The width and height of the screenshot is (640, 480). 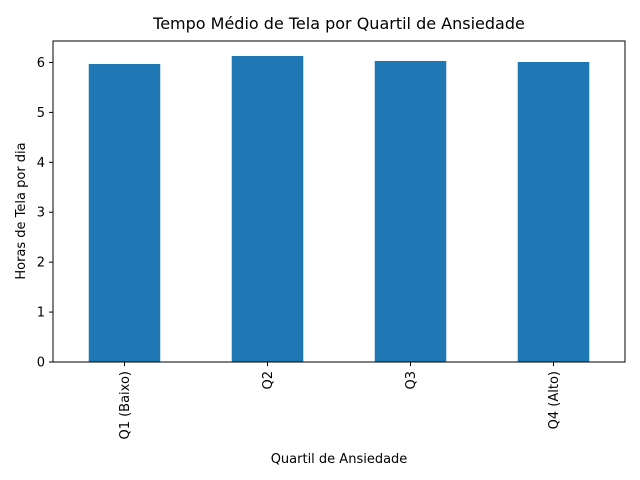 I want to click on x-tick-label: Q3, so click(x=411, y=380).